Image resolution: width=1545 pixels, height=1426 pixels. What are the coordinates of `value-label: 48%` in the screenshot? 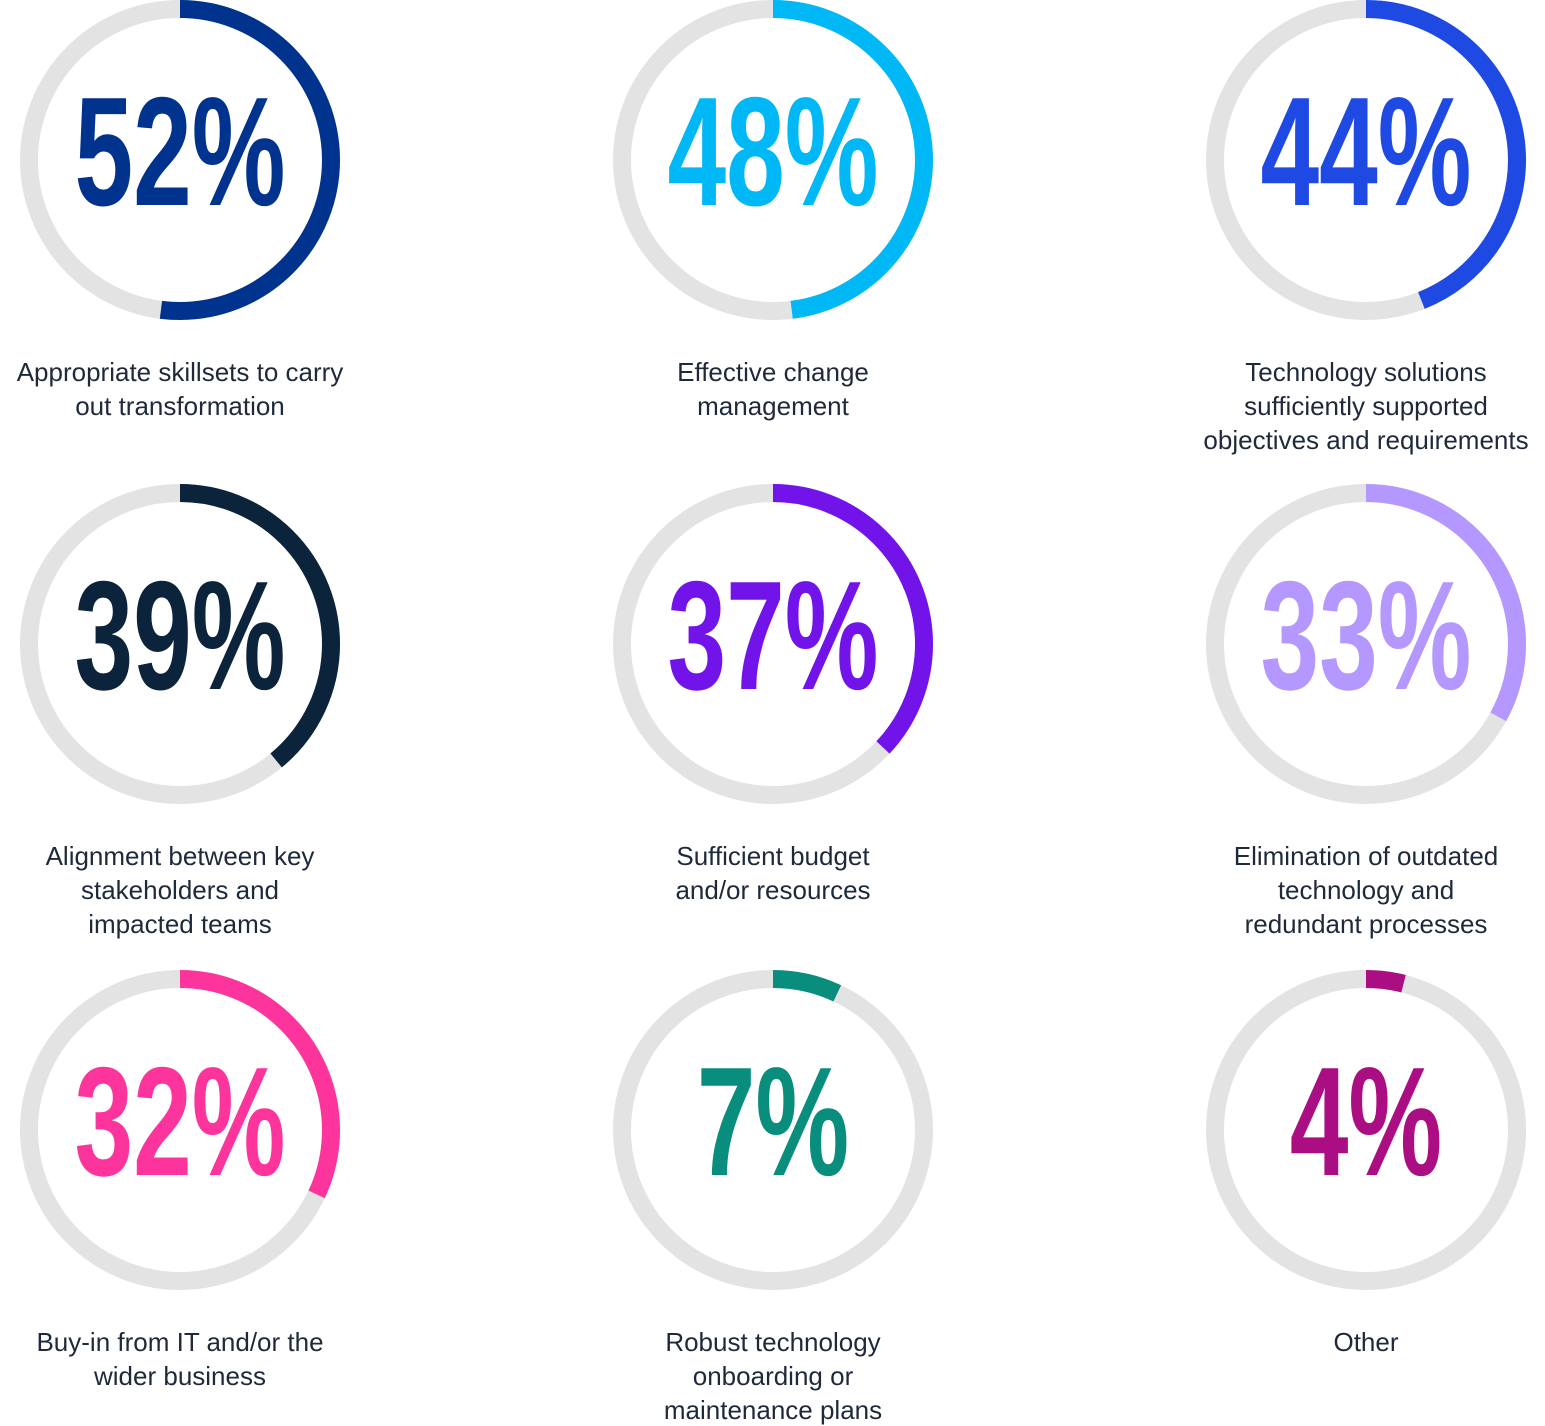 It's located at (773, 152).